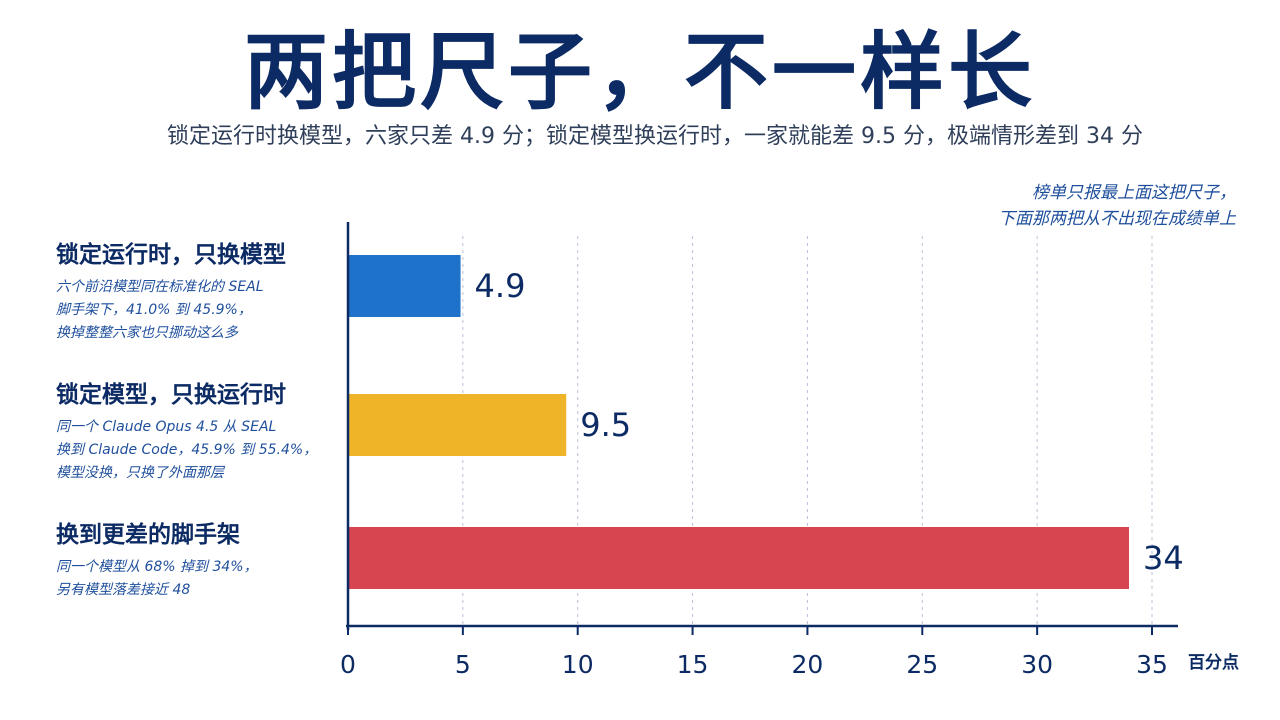 This screenshot has width=1280, height=720. What do you see at coordinates (1134, 193) in the screenshot?
I see `note-line-1: 榜单只报最上面这把尺子，` at bounding box center [1134, 193].